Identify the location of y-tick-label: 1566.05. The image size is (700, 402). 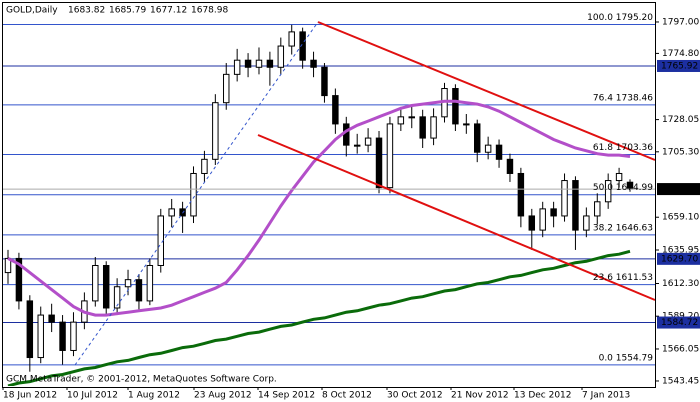
(680, 349).